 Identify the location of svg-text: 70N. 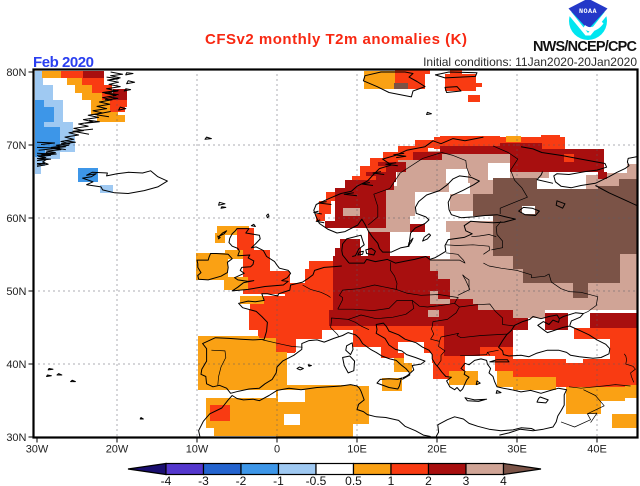
(16, 146).